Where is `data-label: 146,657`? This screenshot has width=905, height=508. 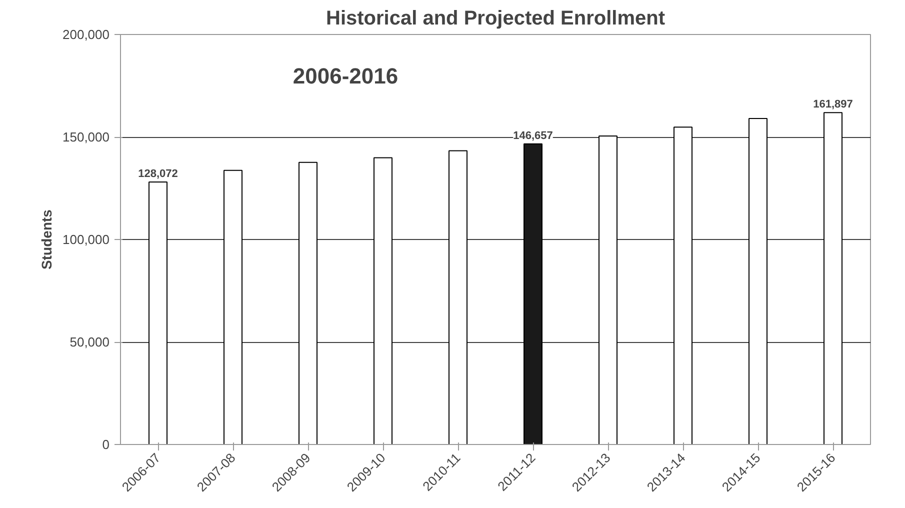
data-label: 146,657 is located at coordinates (533, 136).